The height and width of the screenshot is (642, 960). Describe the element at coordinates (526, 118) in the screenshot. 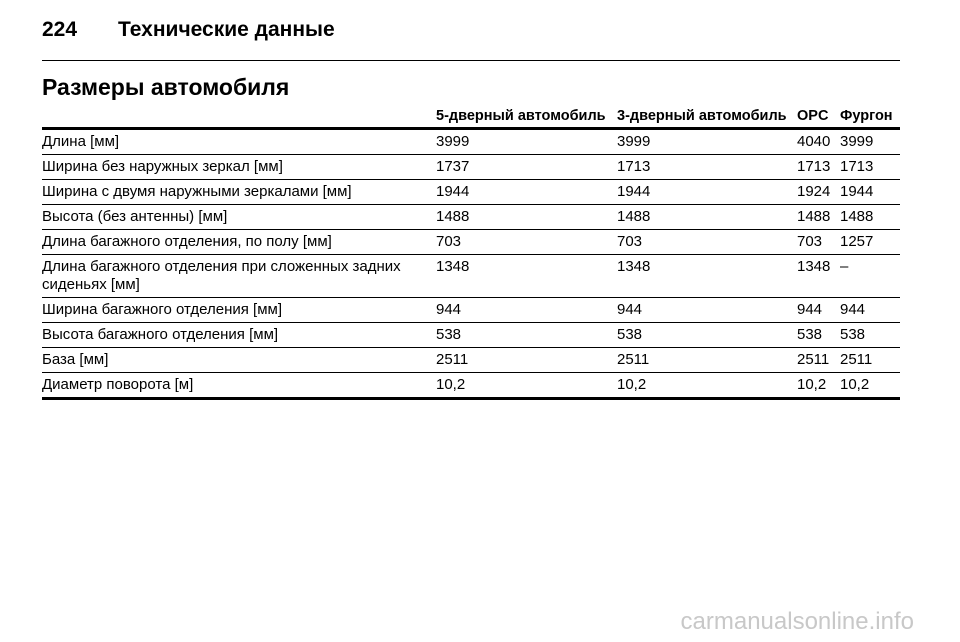

I see `column-header: 5-дверный автомобиль` at that location.